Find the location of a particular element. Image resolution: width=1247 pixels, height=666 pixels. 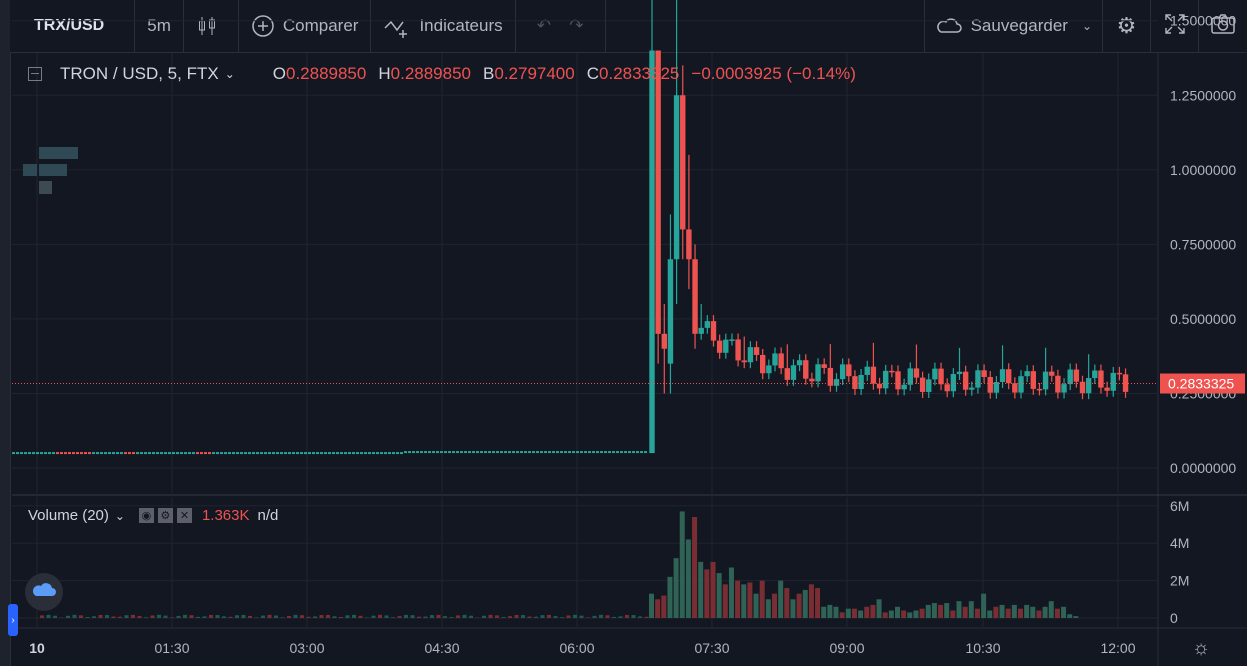

volume-tick-label: 0 is located at coordinates (1174, 618).